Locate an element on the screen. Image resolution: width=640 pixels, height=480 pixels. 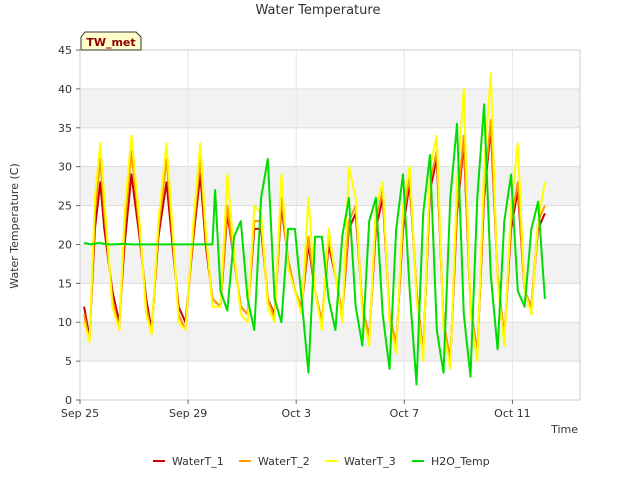
legend-item-h2o-temp: H2O_Temp is located at coordinates (451, 461).